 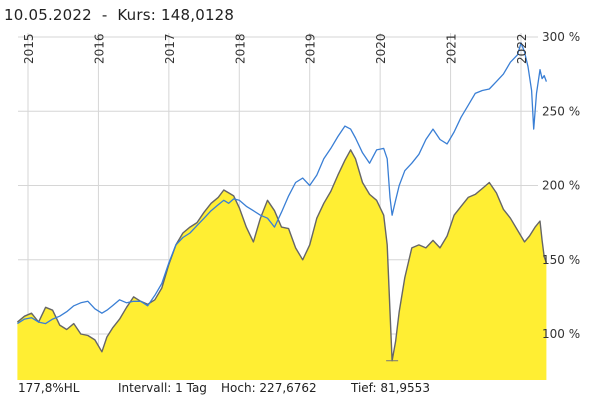 What do you see at coordinates (561, 334) in the screenshot?
I see `y-tick-label: 100 %` at bounding box center [561, 334].